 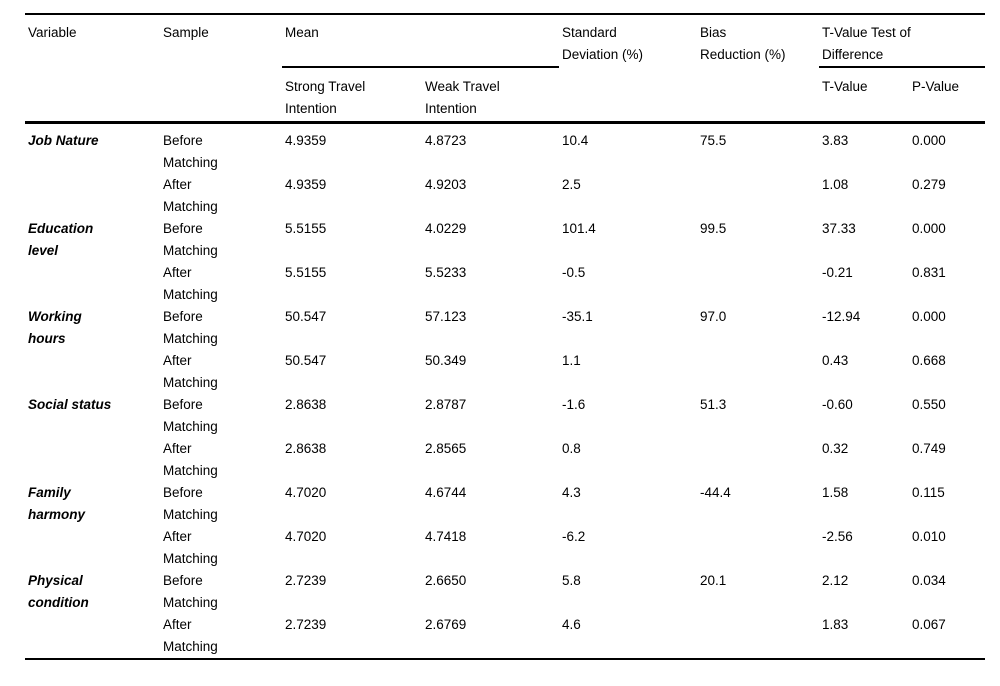 What do you see at coordinates (837, 404) in the screenshot?
I see `cell-t-value: -0.60` at bounding box center [837, 404].